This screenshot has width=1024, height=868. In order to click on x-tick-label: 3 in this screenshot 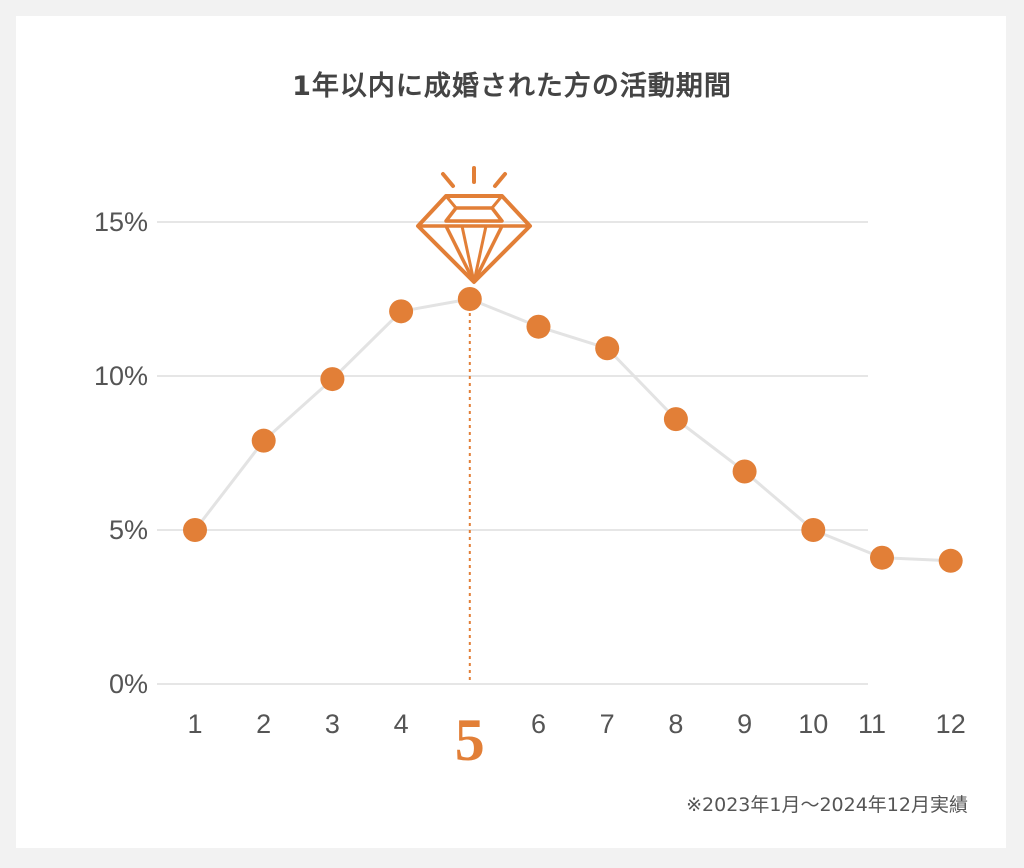, I will do `click(332, 724)`.